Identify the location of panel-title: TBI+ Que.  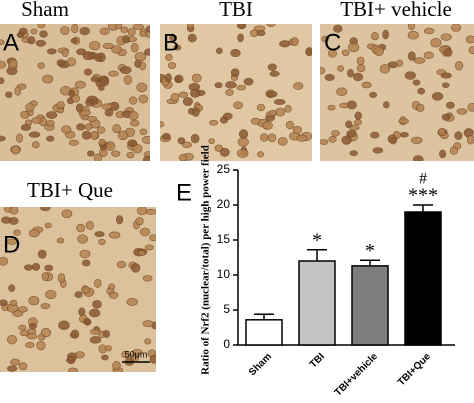
(70, 190).